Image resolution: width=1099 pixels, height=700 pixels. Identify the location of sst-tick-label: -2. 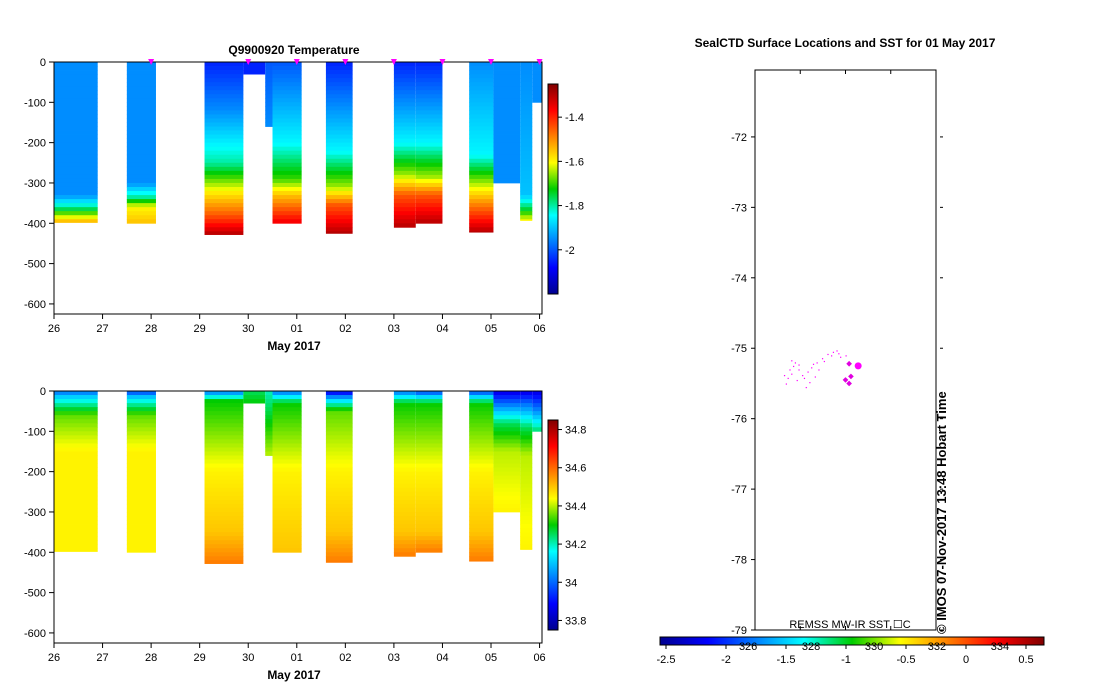
(726, 660).